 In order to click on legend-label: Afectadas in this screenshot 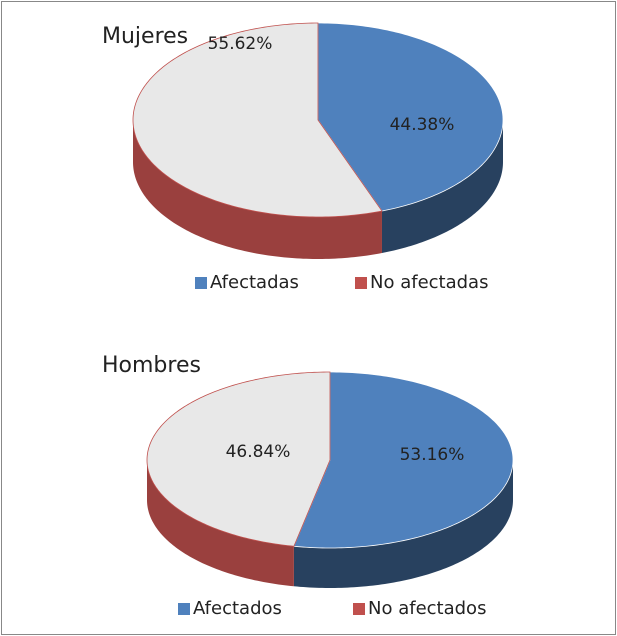, I will do `click(254, 282)`.